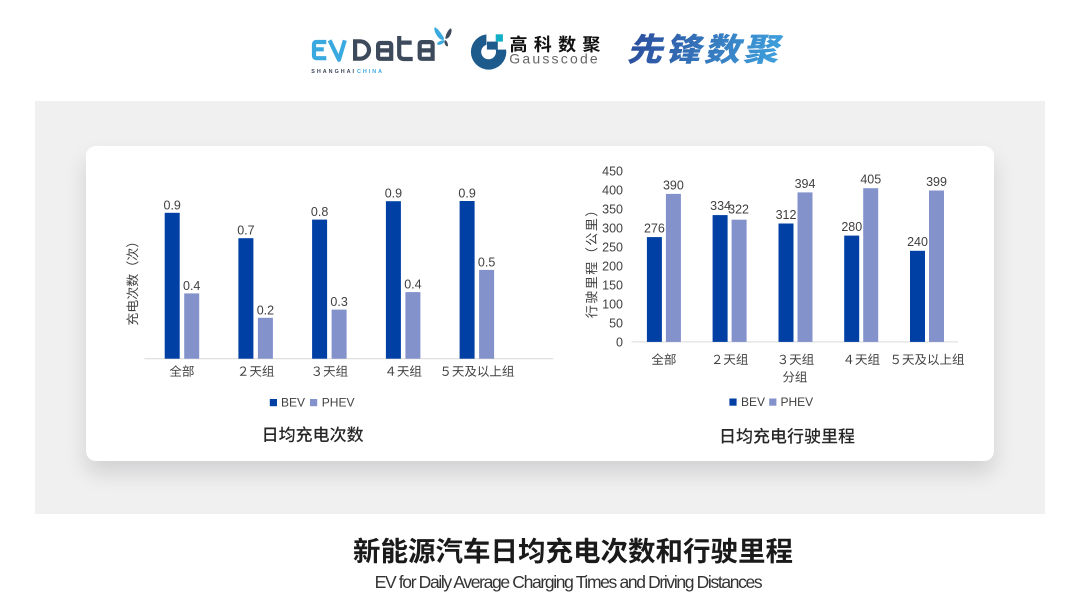 Image resolution: width=1080 pixels, height=608 pixels. What do you see at coordinates (612, 267) in the screenshot?
I see `svg-text: 200` at bounding box center [612, 267].